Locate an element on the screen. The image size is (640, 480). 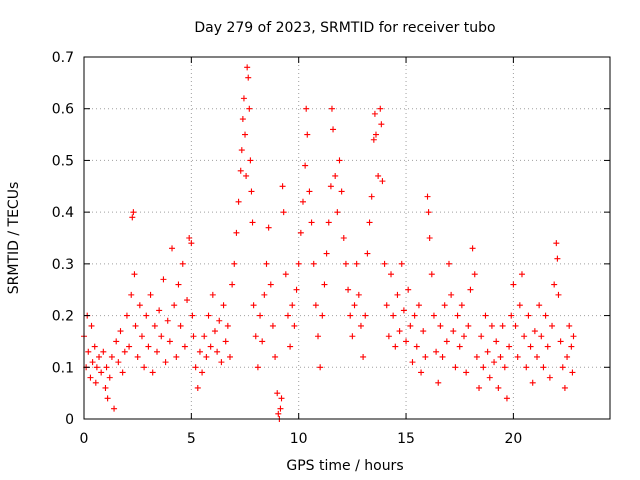
y-tick-label: 0.4 is located at coordinates (63, 213).